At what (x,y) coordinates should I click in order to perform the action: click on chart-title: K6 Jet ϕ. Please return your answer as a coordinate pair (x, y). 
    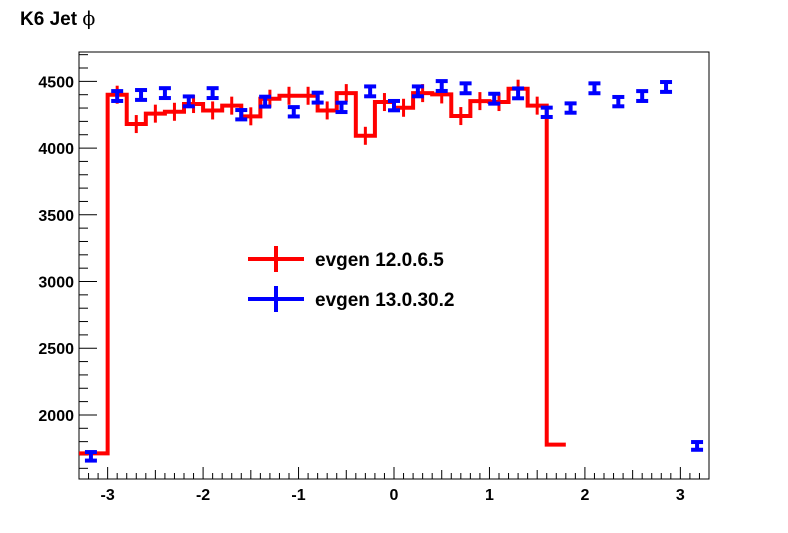
    Looking at the image, I should click on (57, 19).